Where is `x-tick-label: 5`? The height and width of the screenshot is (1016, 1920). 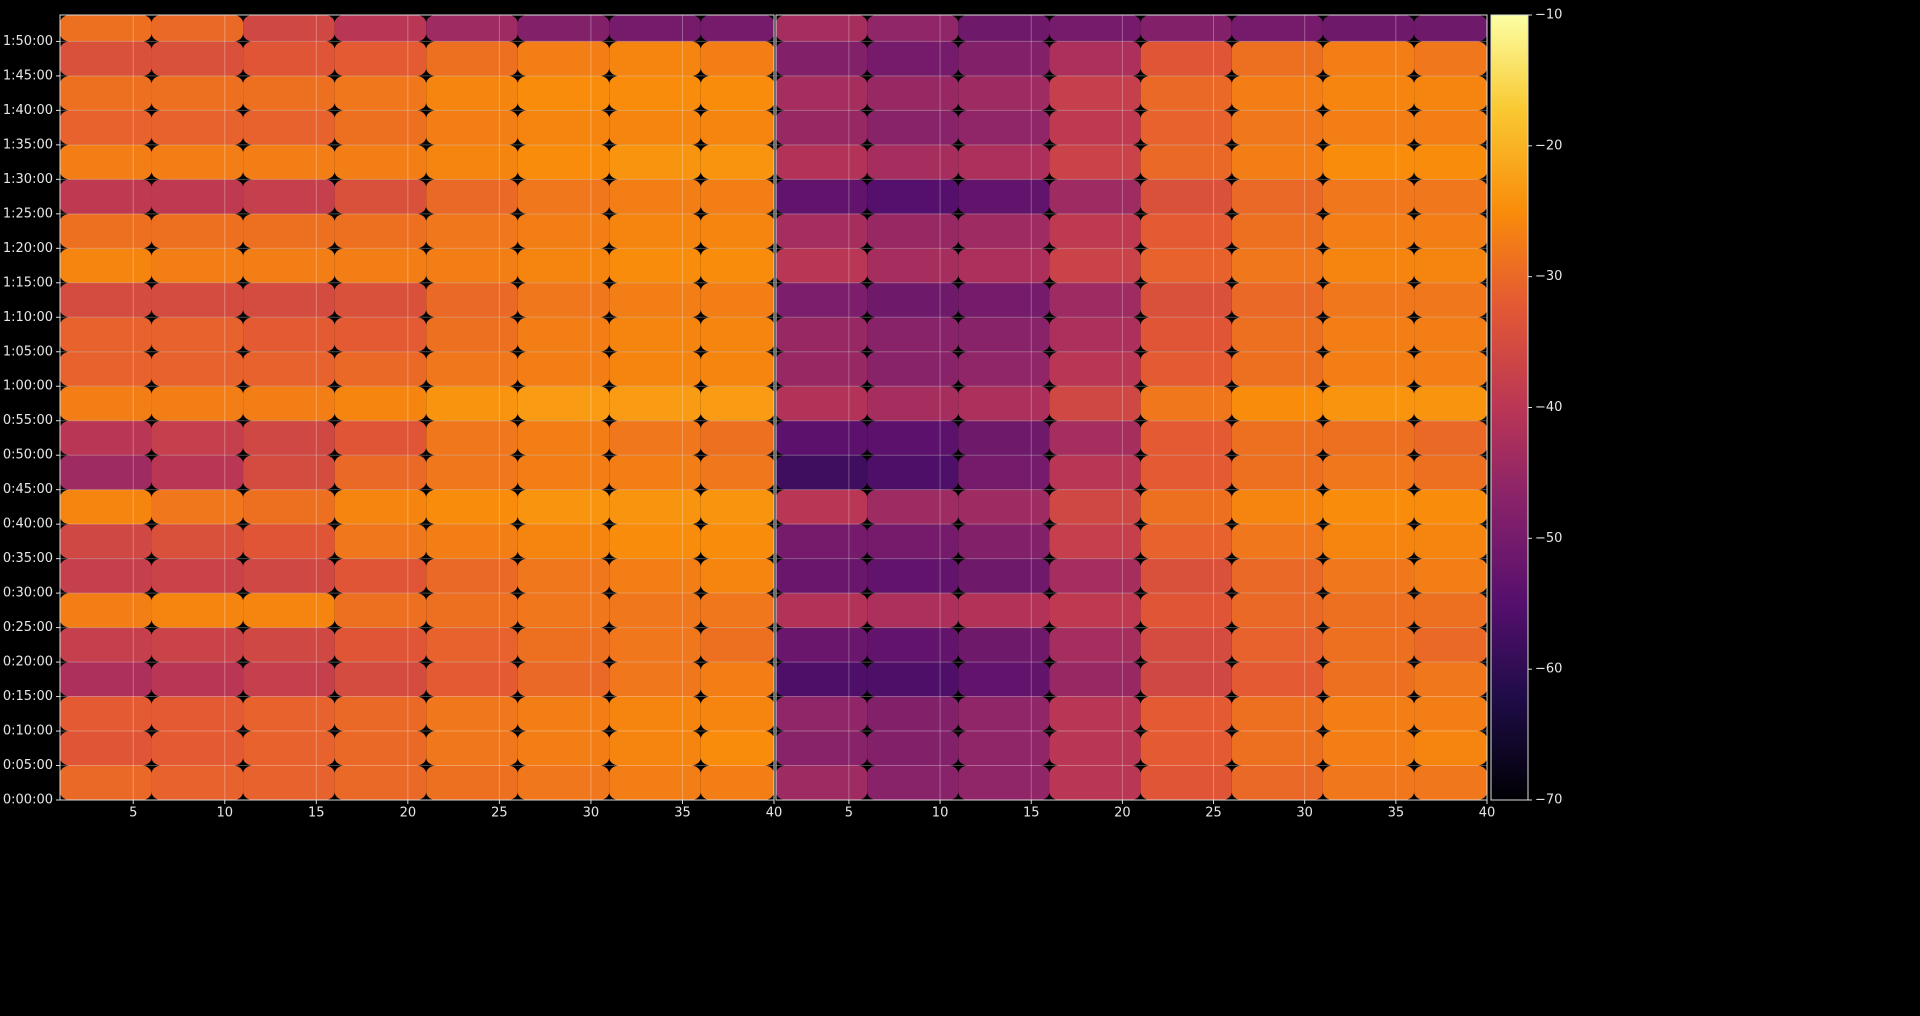 x-tick-label: 5 is located at coordinates (849, 813).